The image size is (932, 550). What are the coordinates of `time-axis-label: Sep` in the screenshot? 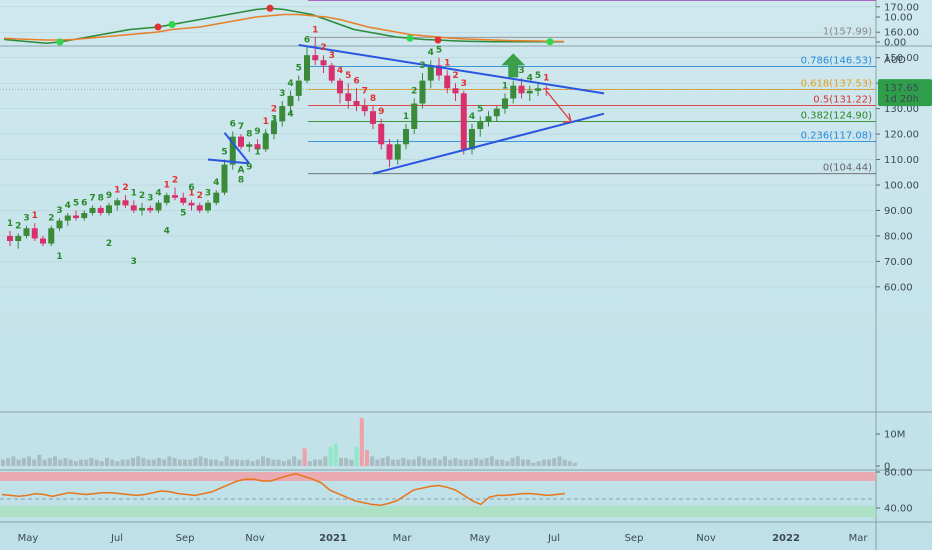 It's located at (185, 538).